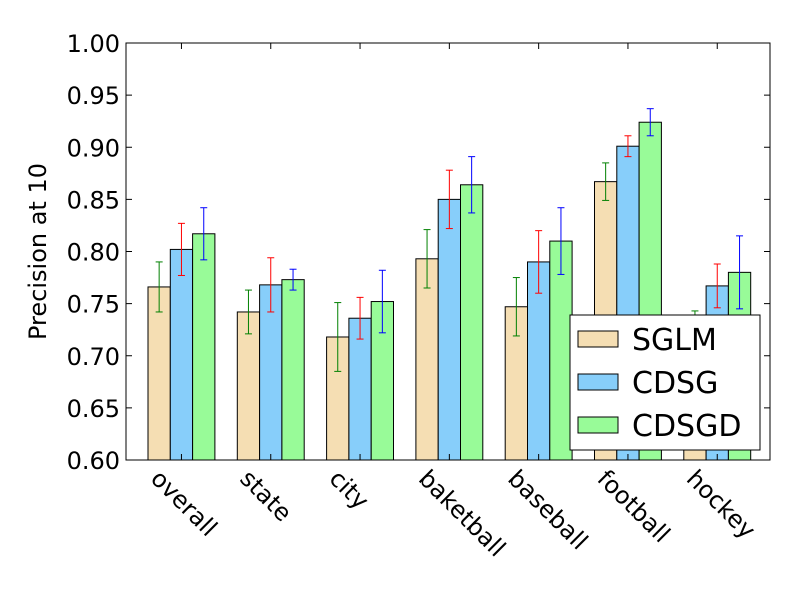 This screenshot has width=800, height=600. What do you see at coordinates (349, 489) in the screenshot?
I see `x-tick-label-city: city` at bounding box center [349, 489].